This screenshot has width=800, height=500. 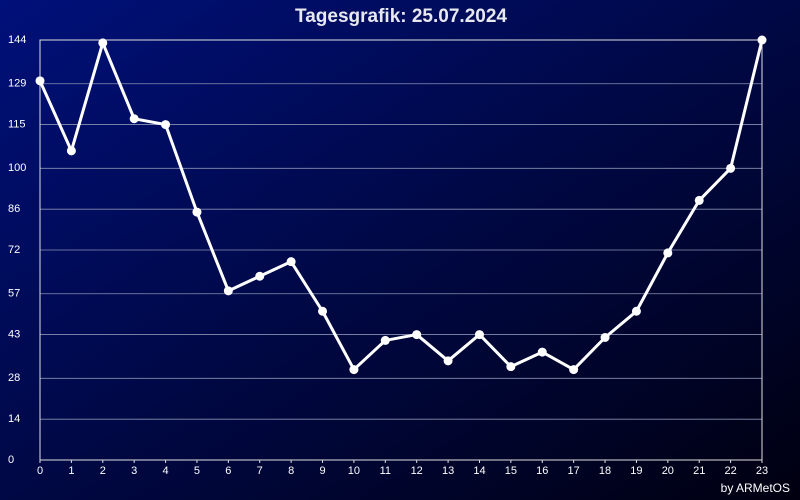 I want to click on x-tick-label: 2, so click(x=103, y=471).